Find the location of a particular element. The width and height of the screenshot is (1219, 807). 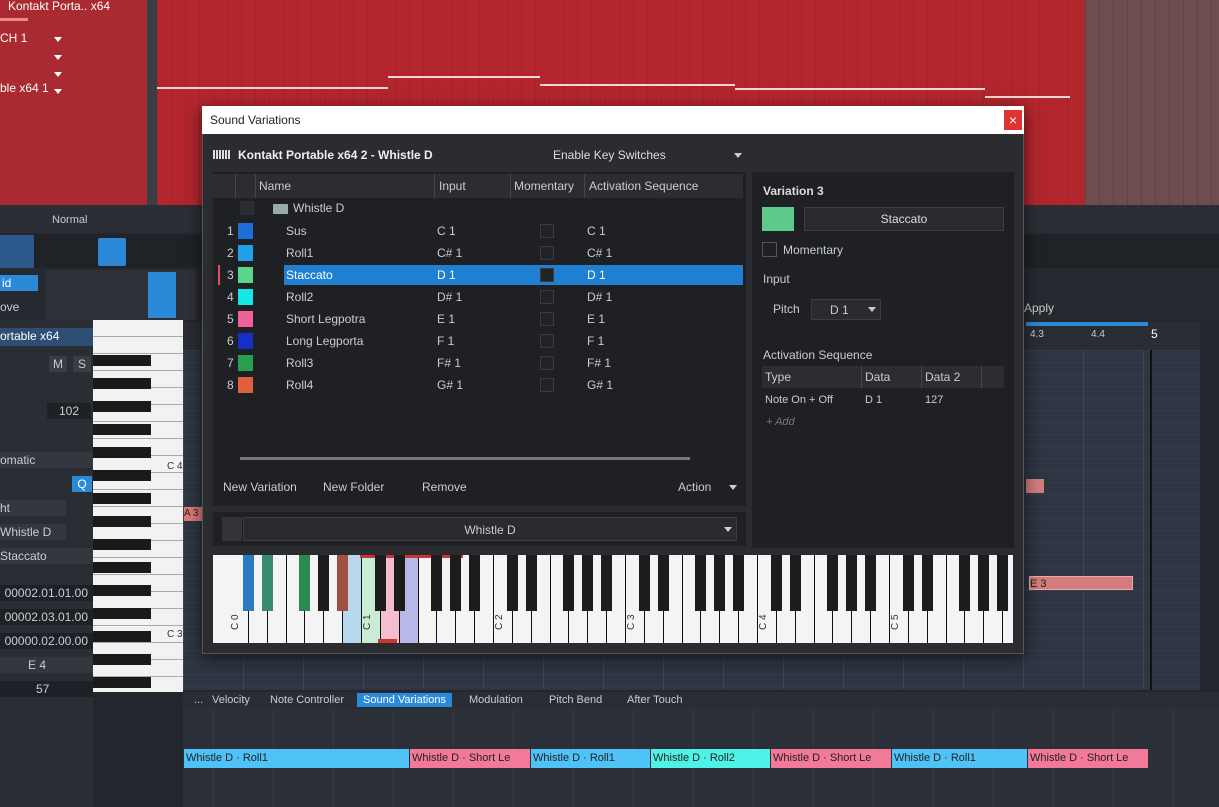

detail-color is located at coordinates (778, 219).